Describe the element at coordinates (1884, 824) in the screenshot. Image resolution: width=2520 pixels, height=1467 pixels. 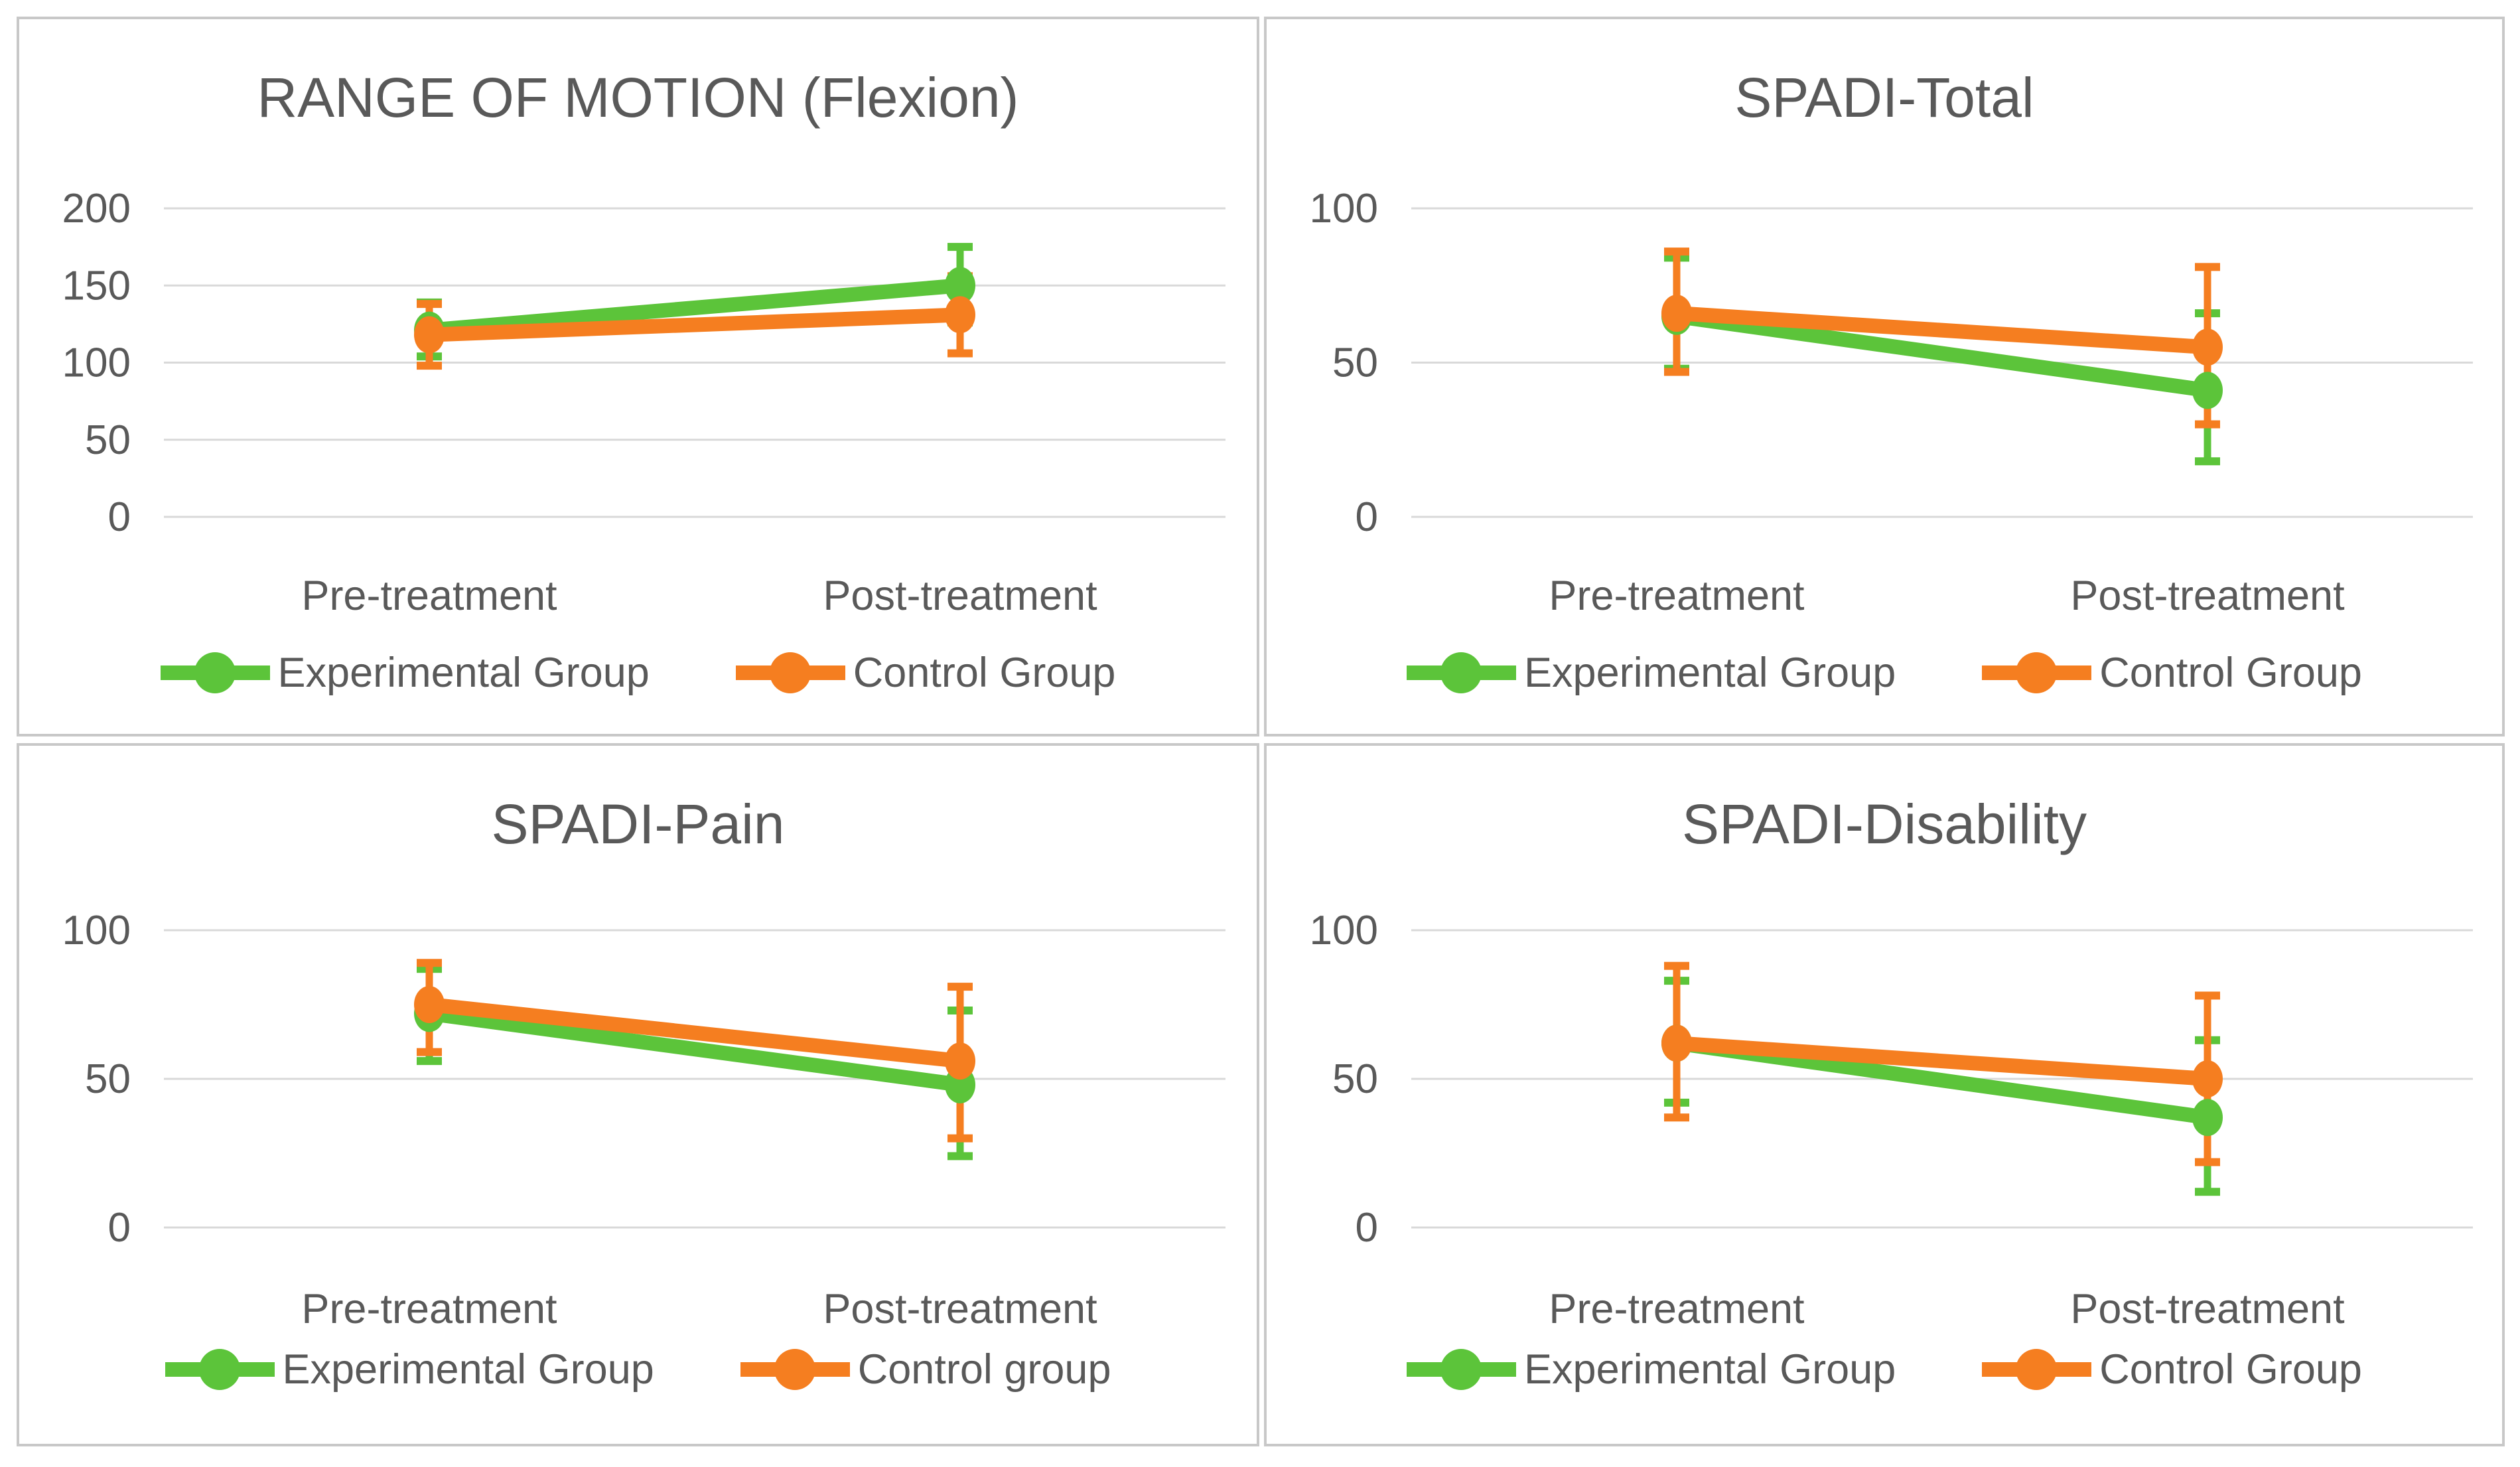
I see `chart-title-spadi-disability: SPADI-Disability` at that location.